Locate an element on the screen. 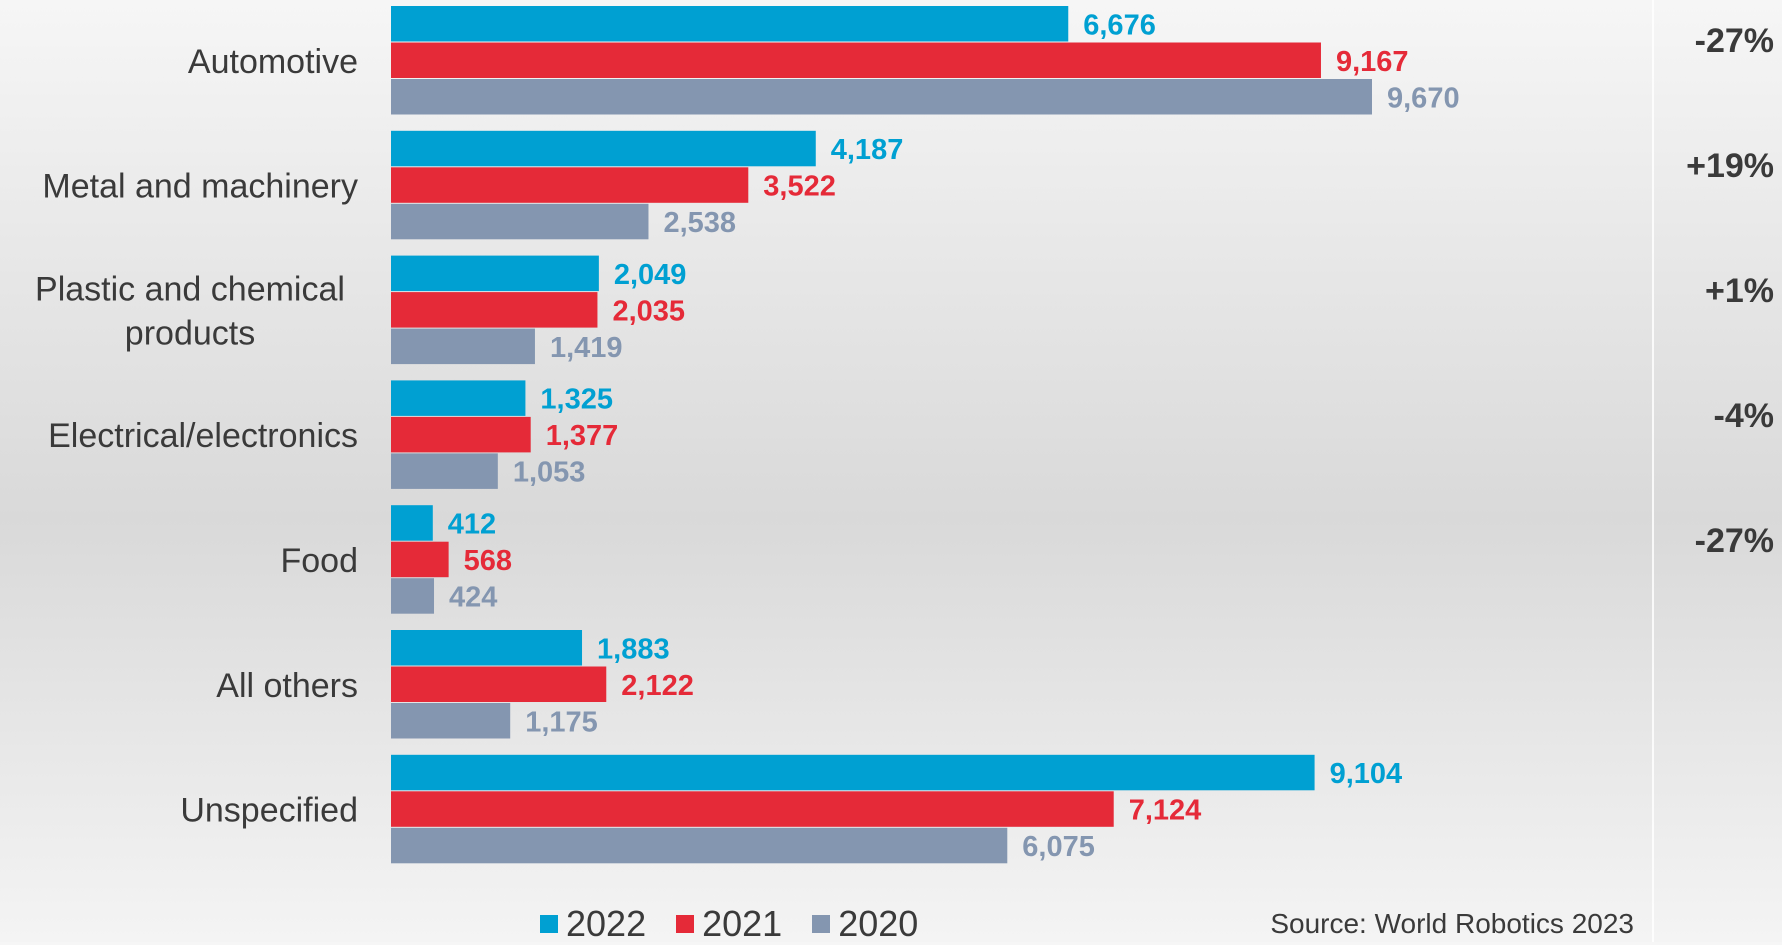 Image resolution: width=1782 pixels, height=945 pixels. category-label: products is located at coordinates (190, 333).